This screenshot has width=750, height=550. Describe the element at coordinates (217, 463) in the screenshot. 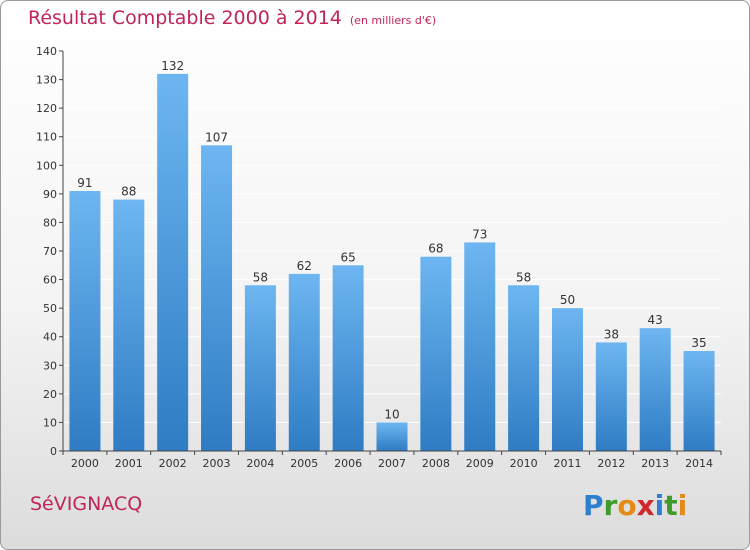

I see `x-tick-label: 2003` at that location.